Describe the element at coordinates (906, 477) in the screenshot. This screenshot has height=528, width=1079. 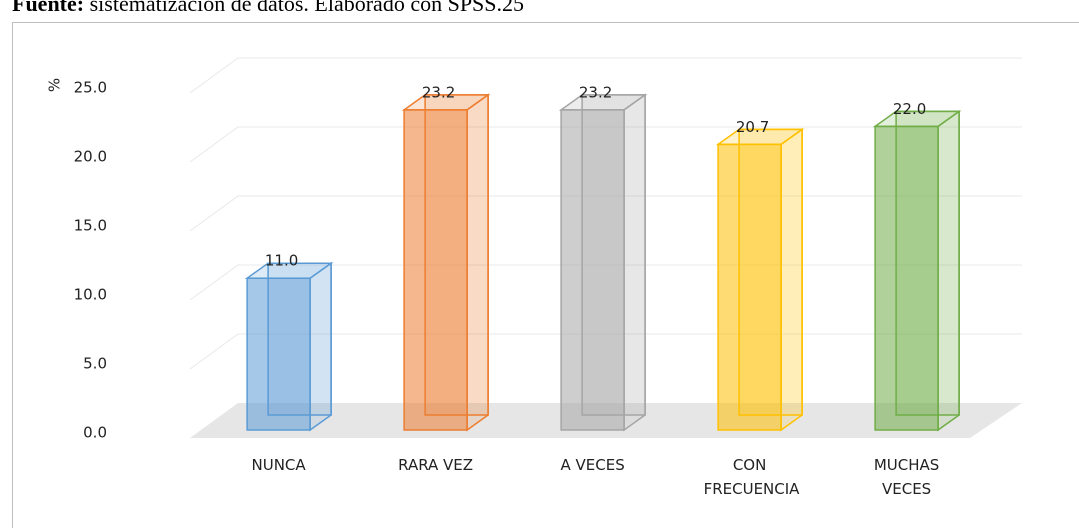
I see `x-tick-label: MUCHAS VECES` at that location.